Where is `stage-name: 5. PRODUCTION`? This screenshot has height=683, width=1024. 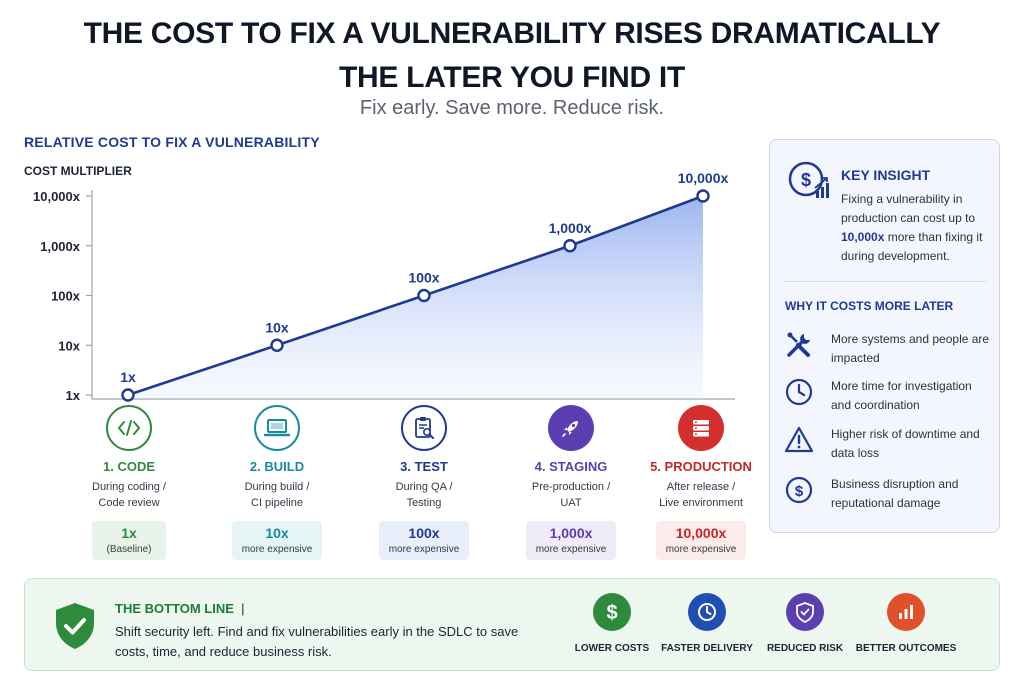
stage-name: 5. PRODUCTION is located at coordinates (701, 466).